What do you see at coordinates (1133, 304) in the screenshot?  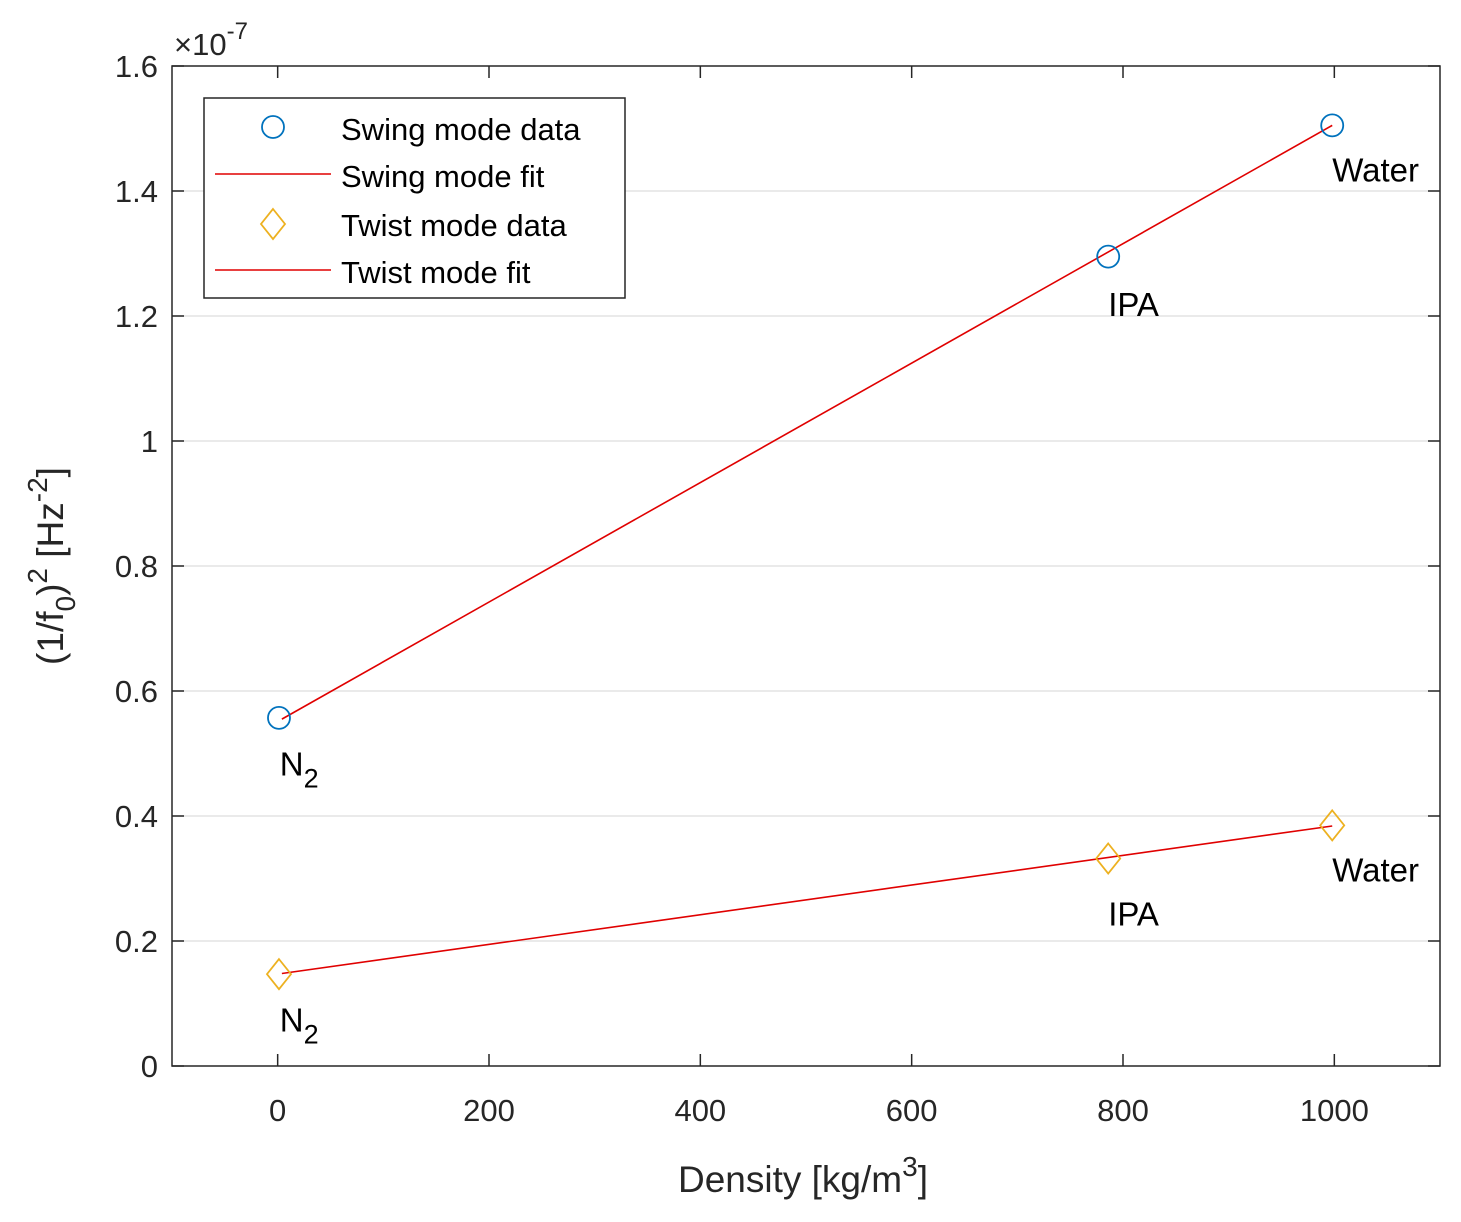 I see `annotation-swing-ipa: IPA` at bounding box center [1133, 304].